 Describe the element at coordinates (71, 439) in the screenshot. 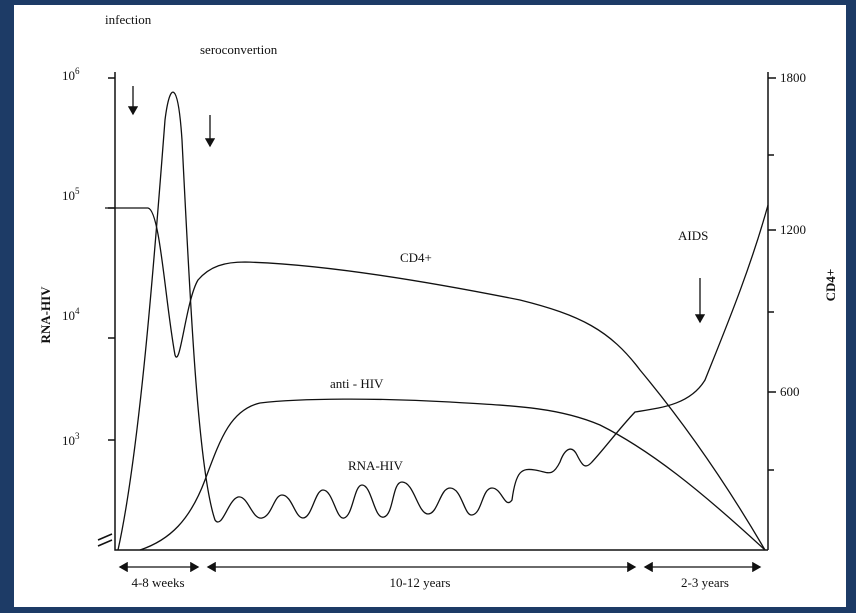

I see `left-tick: 10³` at that location.